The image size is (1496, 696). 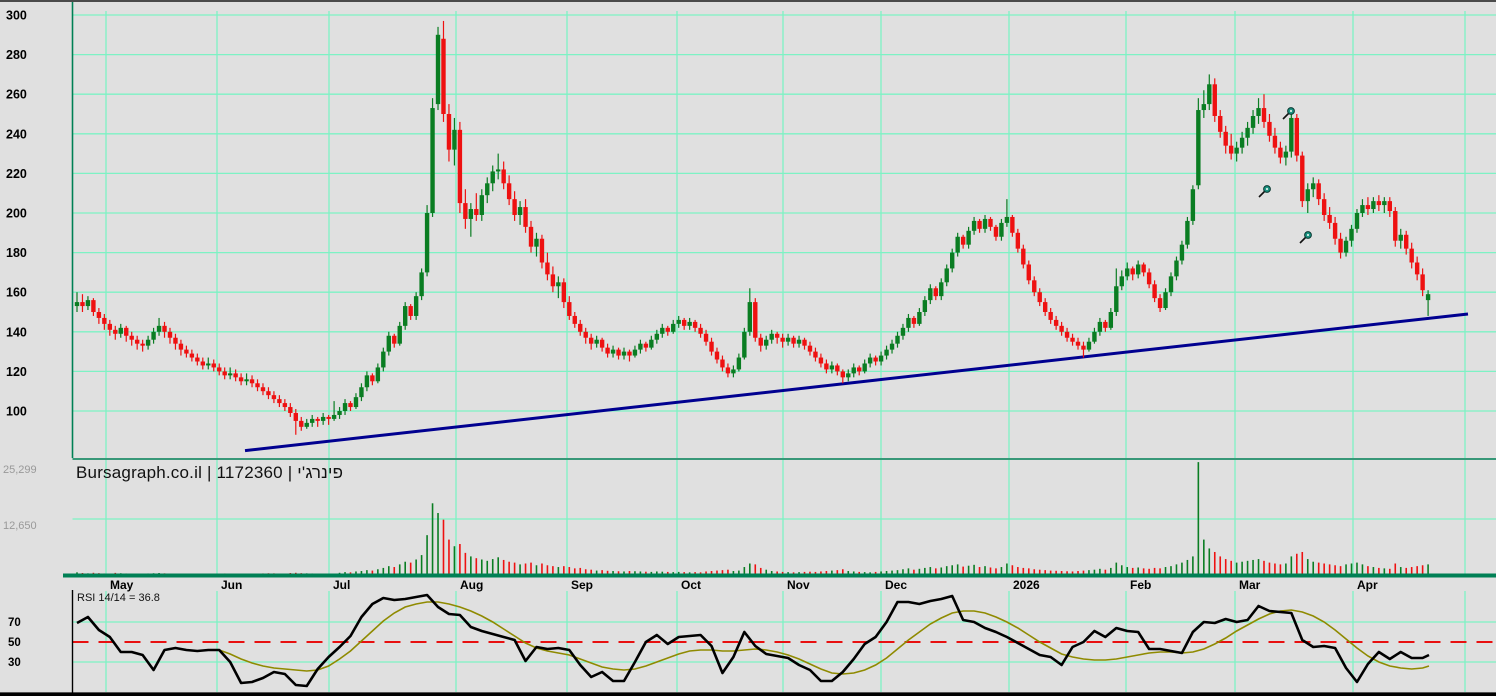 What do you see at coordinates (582, 585) in the screenshot?
I see `svg-text: Sep` at bounding box center [582, 585].